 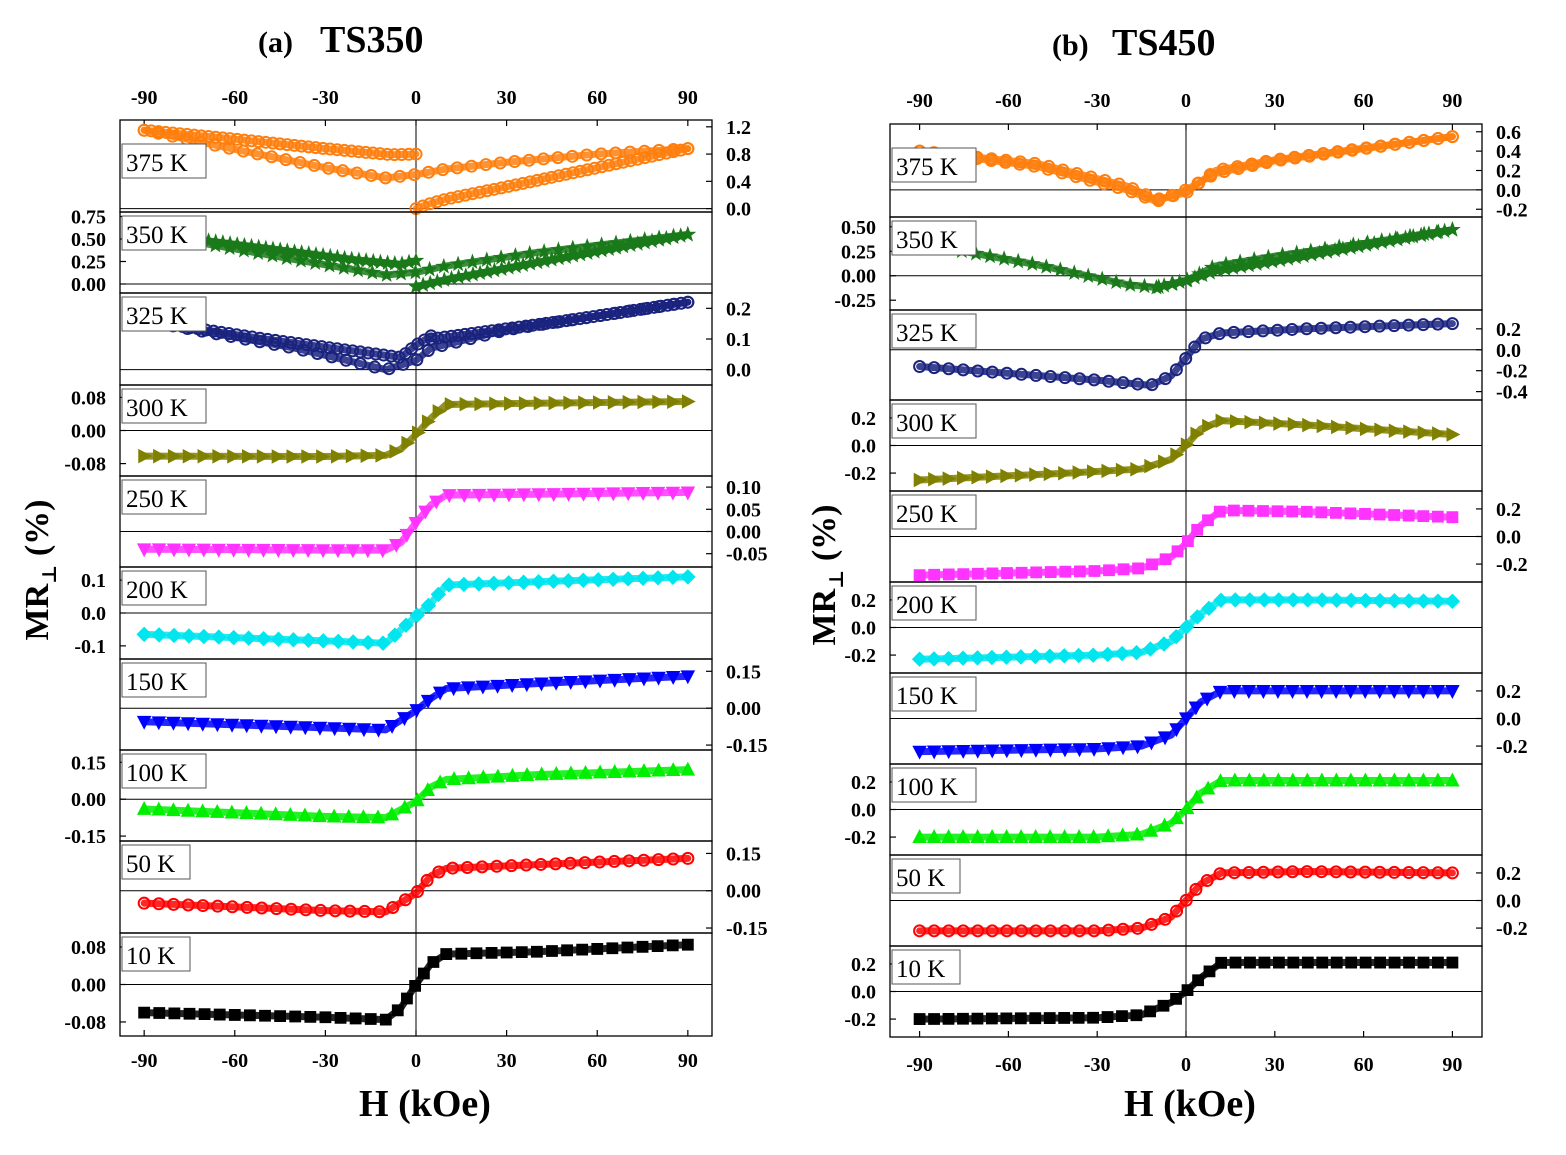 I want to click on x-bottom-tick-label: 90, so click(x=688, y=1061).